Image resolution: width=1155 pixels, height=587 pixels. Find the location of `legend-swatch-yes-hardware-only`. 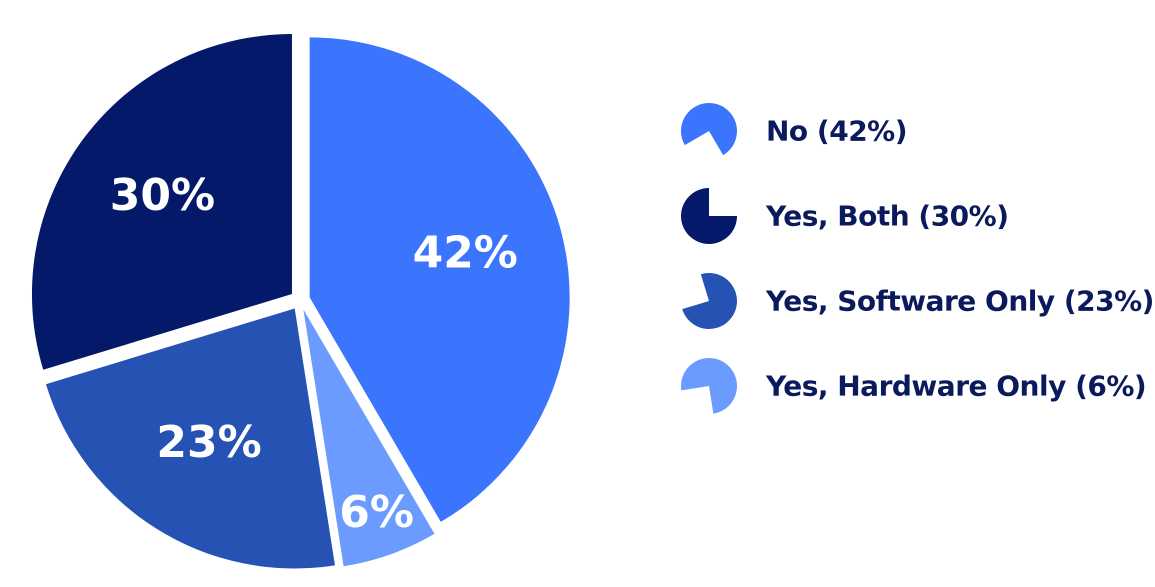

legend-swatch-yes-hardware-only is located at coordinates (709, 386).